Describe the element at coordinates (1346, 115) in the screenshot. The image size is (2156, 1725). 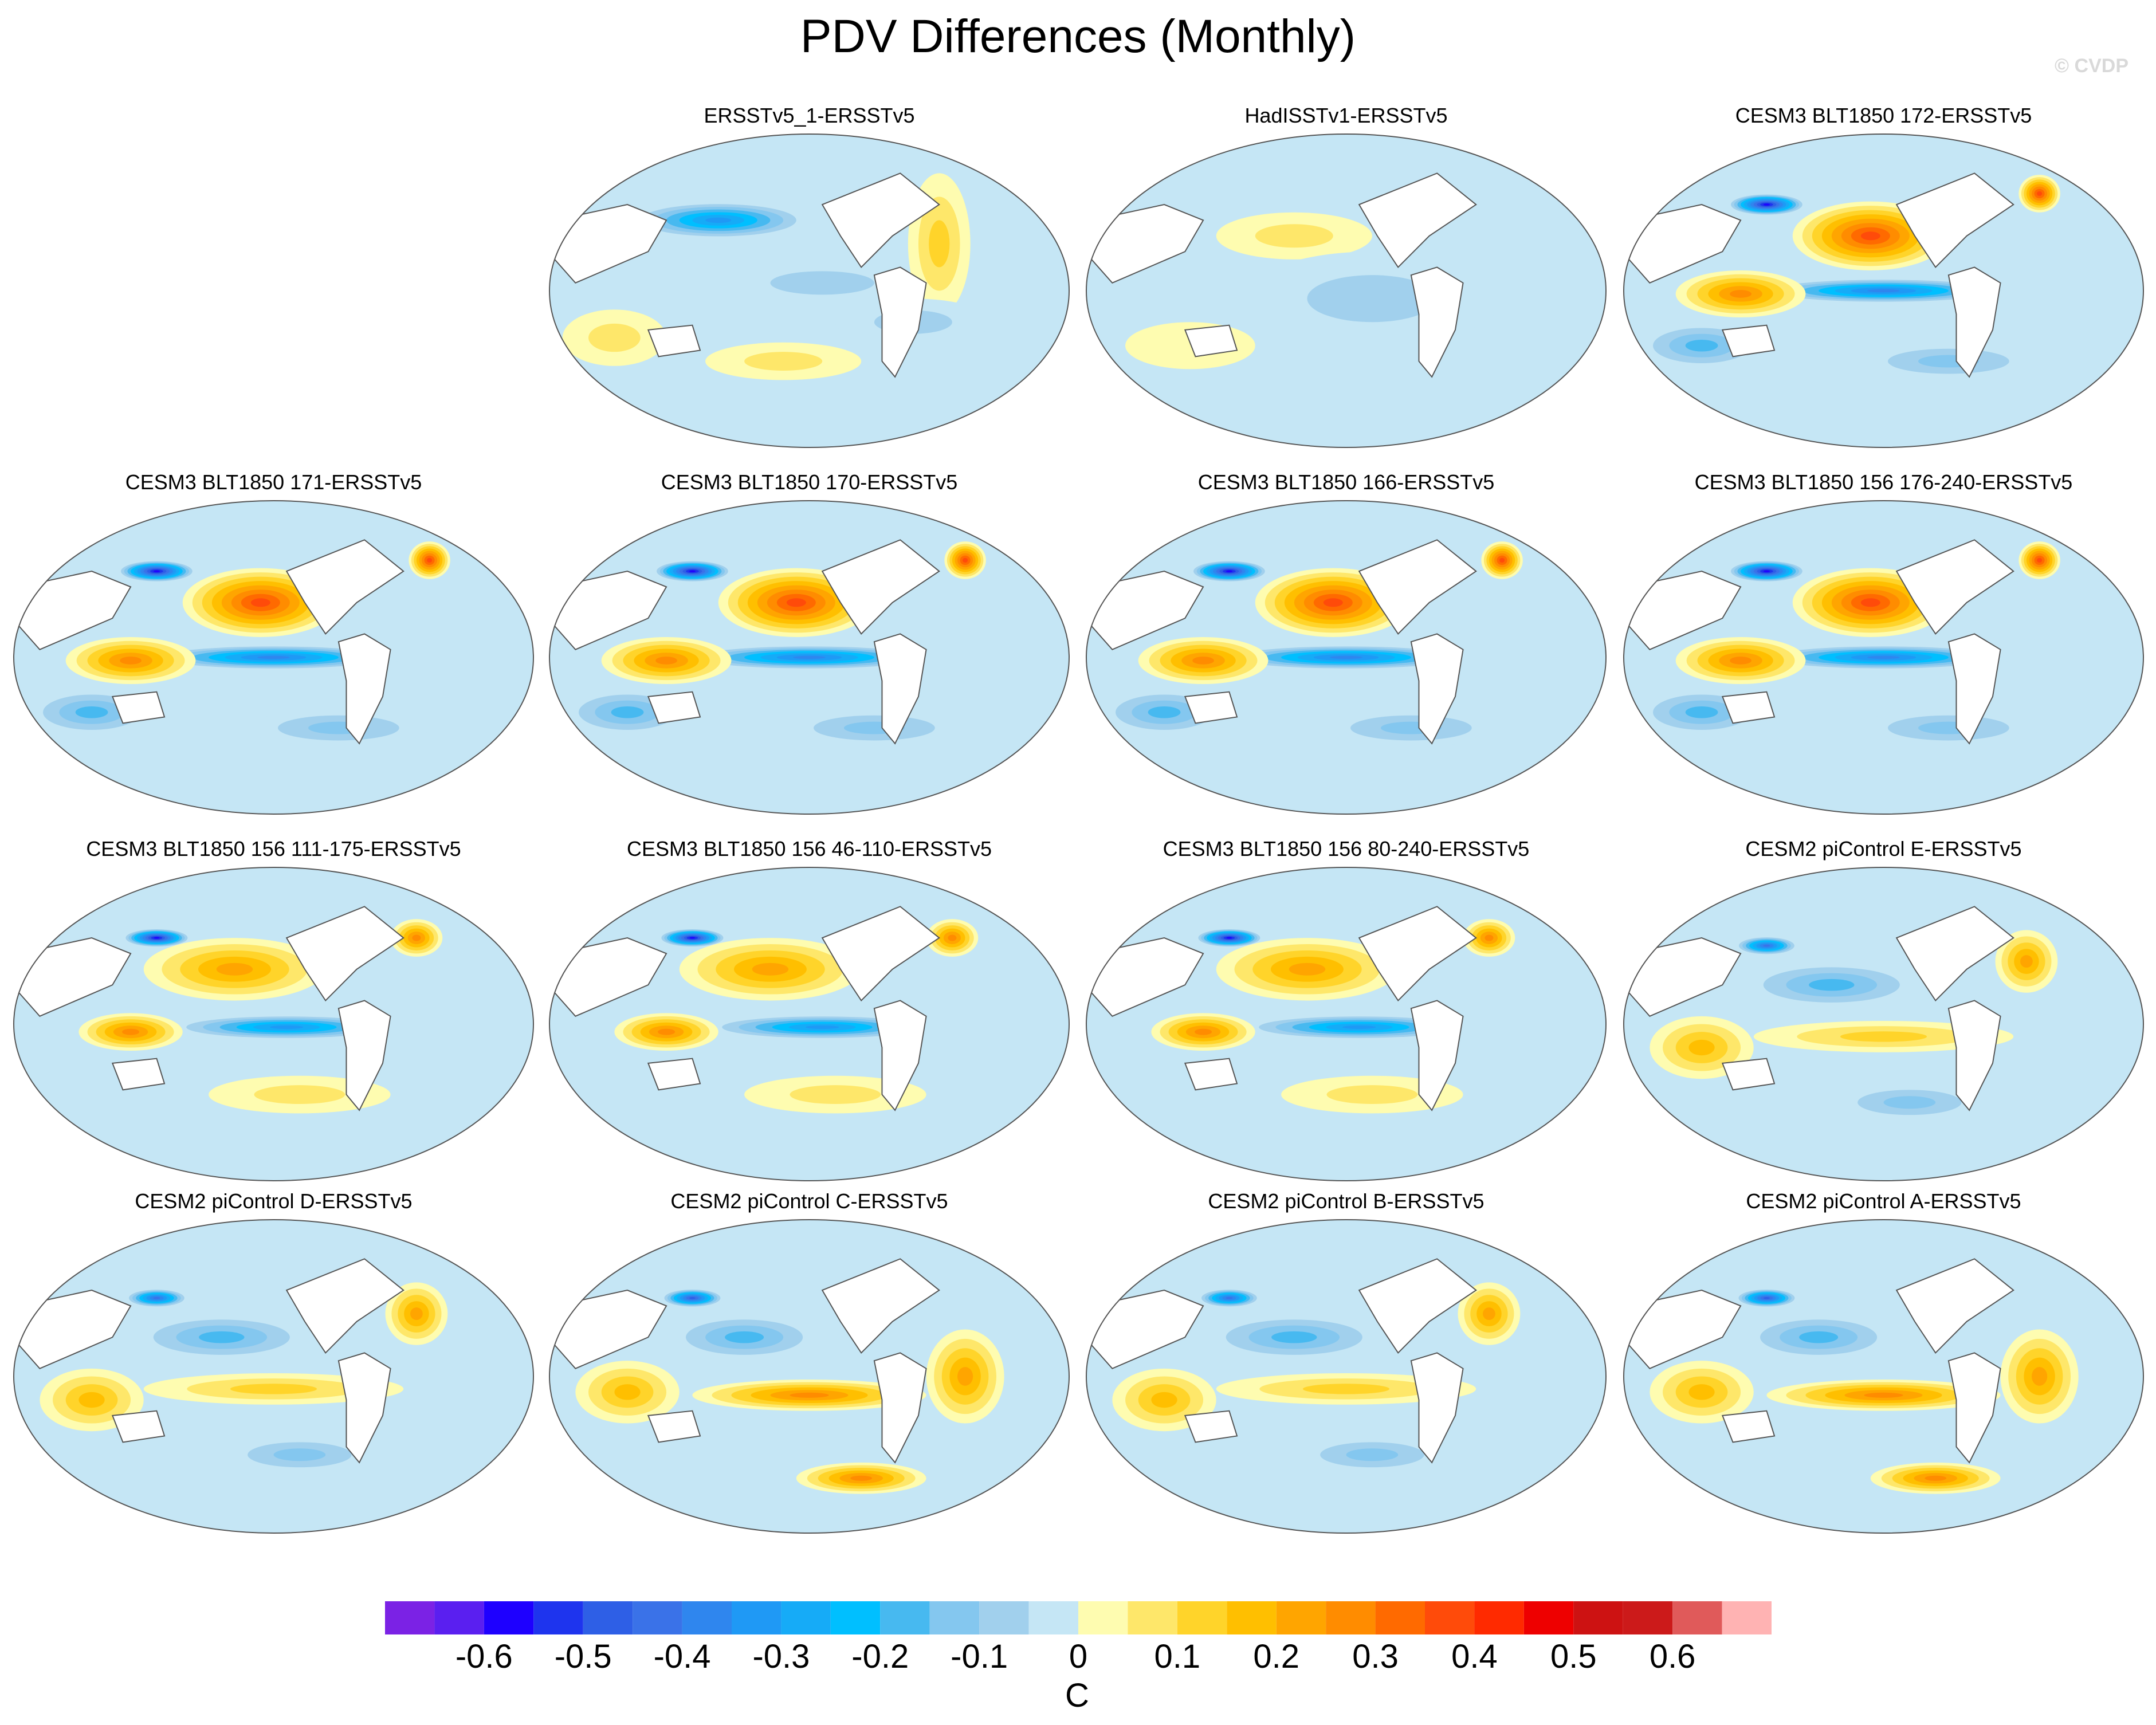
I see `panel-title: HadISSTv1-ERSSTv5` at that location.